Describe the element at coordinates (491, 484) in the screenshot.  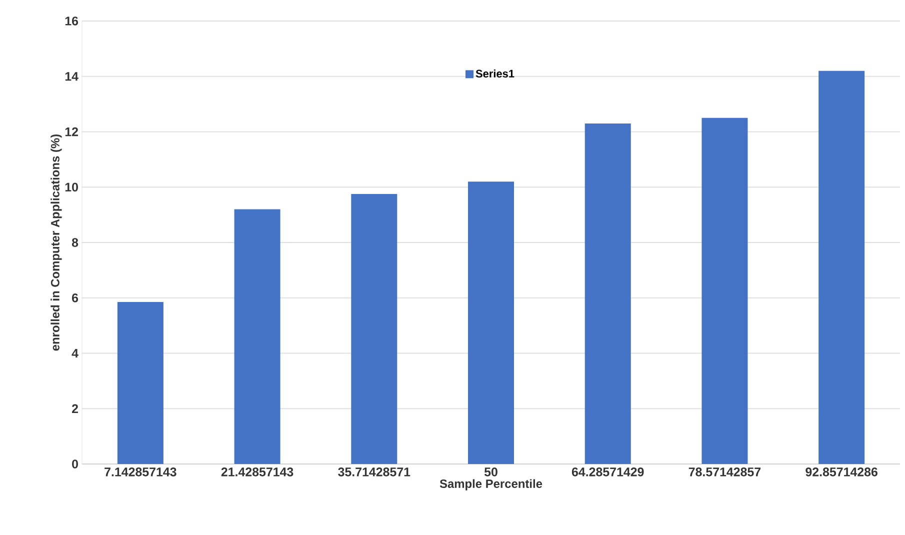
I see `x-axis-title: Sample Percentile` at that location.